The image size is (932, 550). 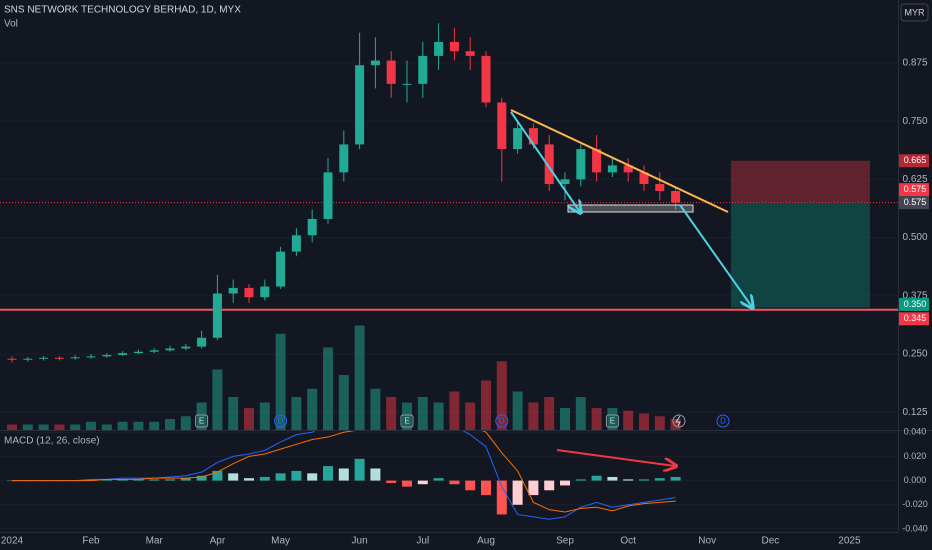 What do you see at coordinates (679, 421) in the screenshot?
I see `dividend-icon` at bounding box center [679, 421].